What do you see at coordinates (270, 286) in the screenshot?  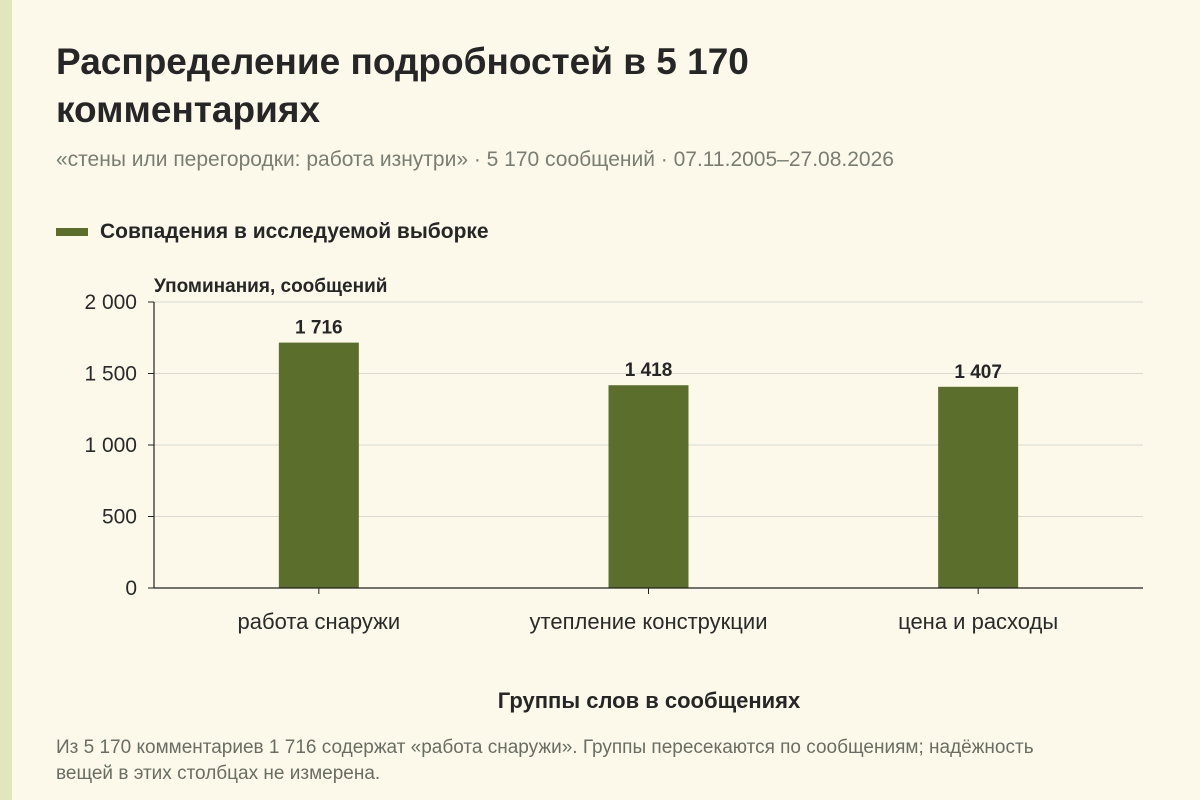 I see `y-axis-label: Упоминания, сообщений` at bounding box center [270, 286].